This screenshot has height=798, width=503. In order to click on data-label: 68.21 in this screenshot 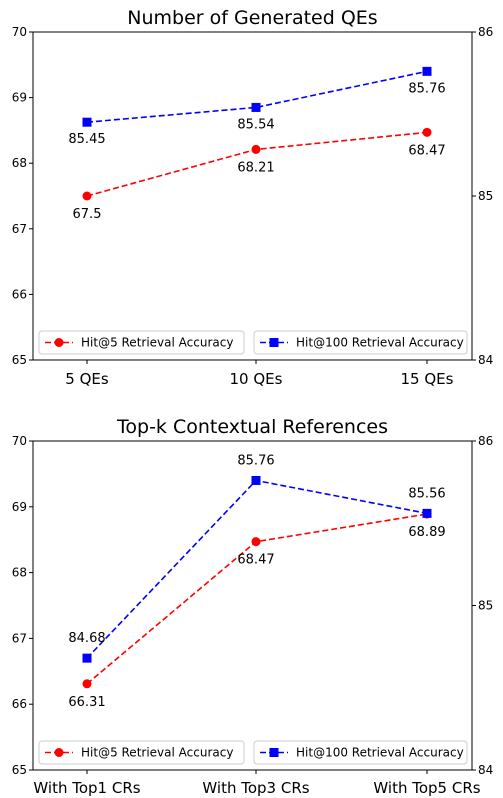, I will do `click(255, 167)`.